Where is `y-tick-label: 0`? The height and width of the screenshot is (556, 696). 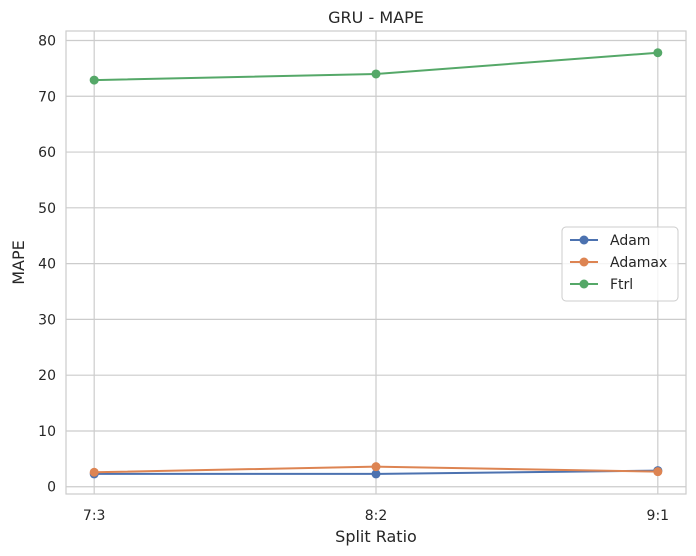 y-tick-label: 0 is located at coordinates (51, 488).